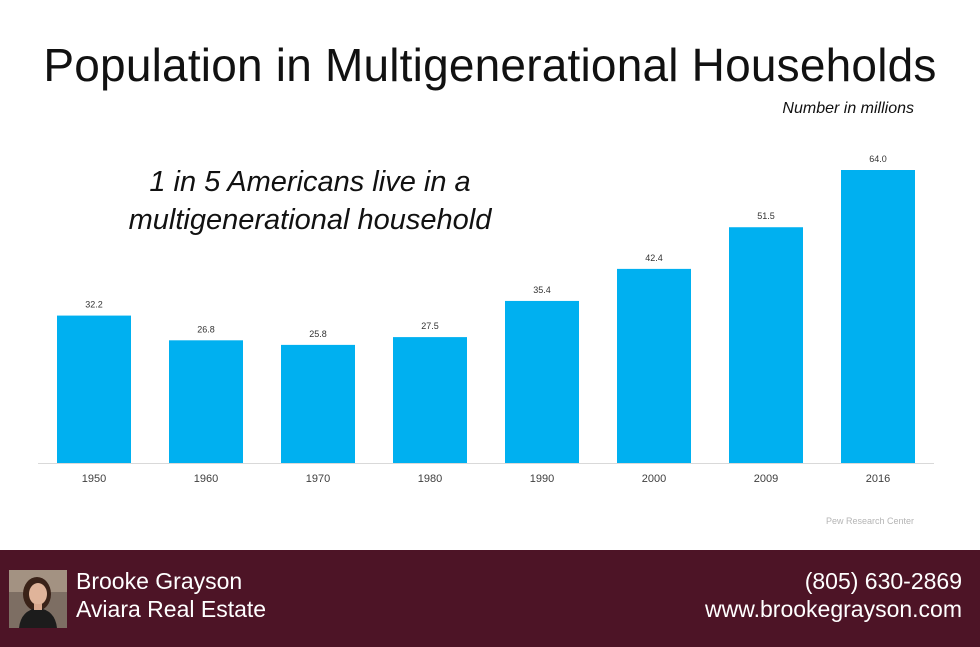 This screenshot has height=647, width=980. What do you see at coordinates (766, 479) in the screenshot?
I see `x-tick-label-2009: 2009` at bounding box center [766, 479].